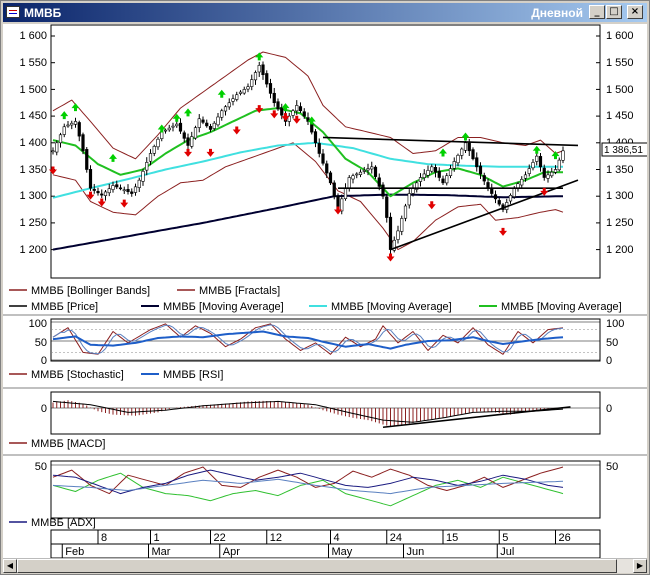 The height and width of the screenshot is (575, 650). Describe the element at coordinates (308, 222) in the screenshot. I see `ma-long-line` at that location.